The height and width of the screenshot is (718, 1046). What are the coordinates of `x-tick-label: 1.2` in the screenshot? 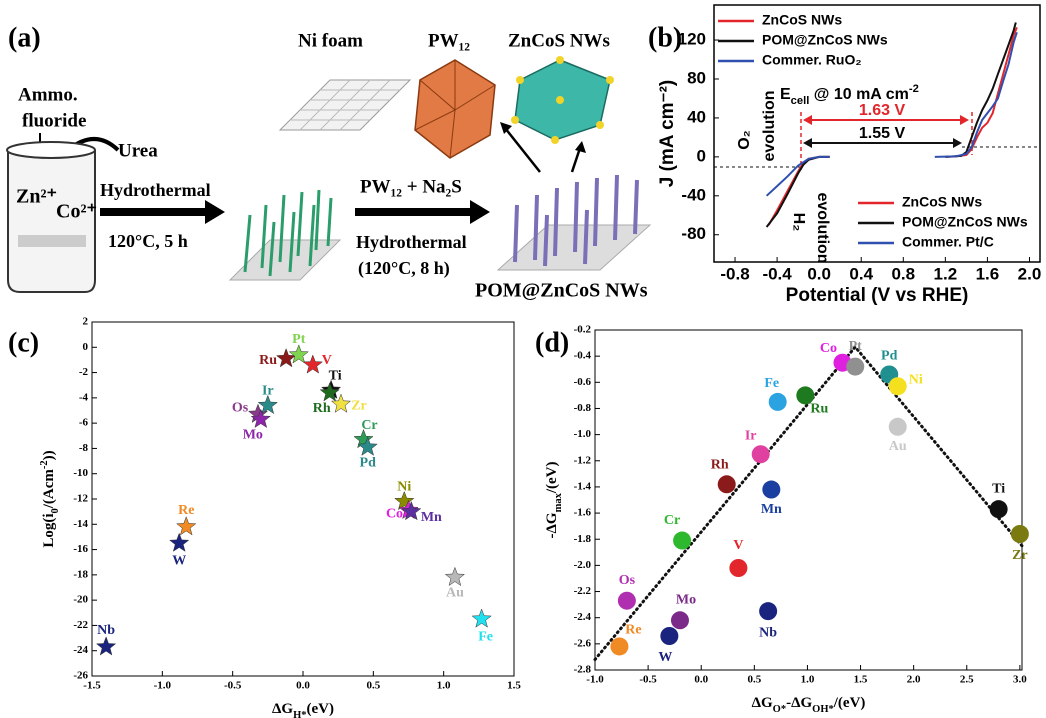 It's located at (946, 273).